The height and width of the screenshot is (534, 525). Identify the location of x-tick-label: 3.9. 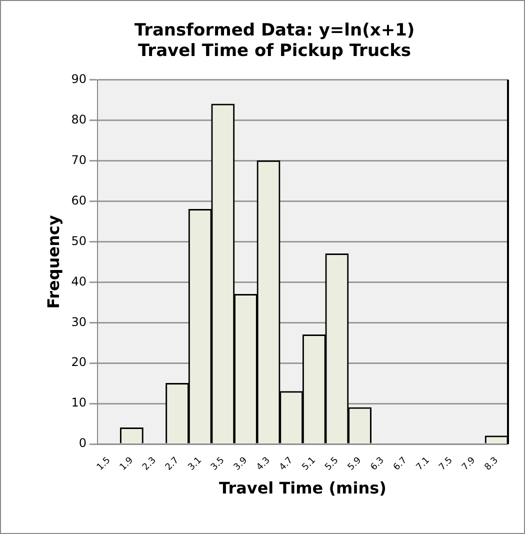
(241, 464).